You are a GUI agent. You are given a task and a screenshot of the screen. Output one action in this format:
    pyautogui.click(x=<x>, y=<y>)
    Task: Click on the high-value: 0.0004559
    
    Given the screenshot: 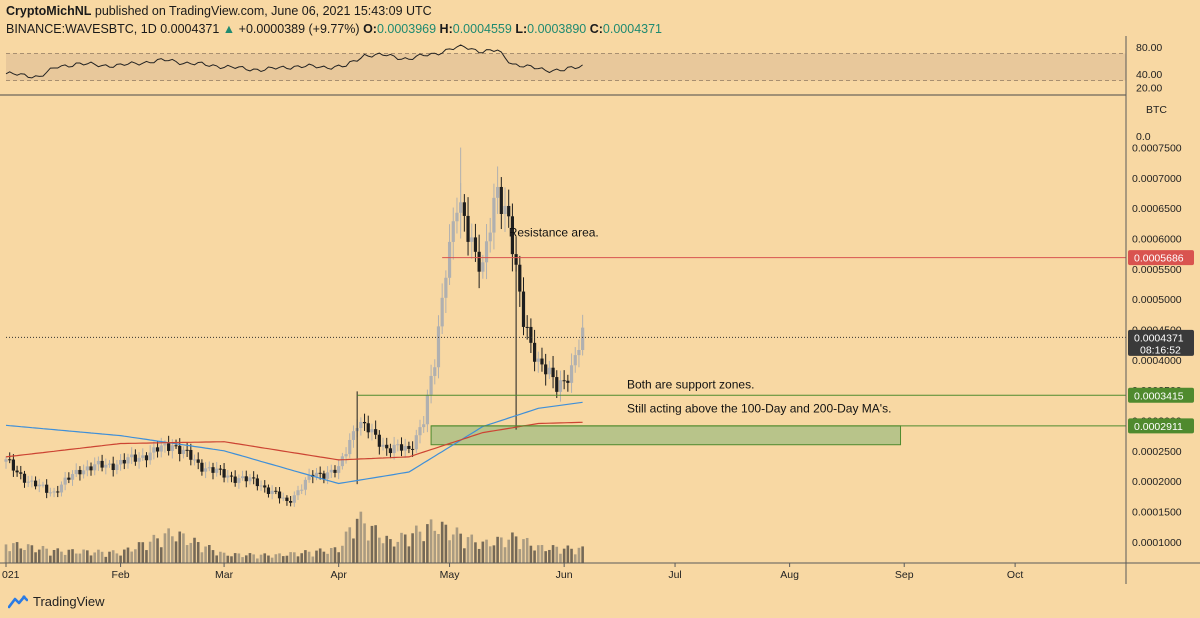 What is the action you would take?
    pyautogui.click(x=482, y=29)
    